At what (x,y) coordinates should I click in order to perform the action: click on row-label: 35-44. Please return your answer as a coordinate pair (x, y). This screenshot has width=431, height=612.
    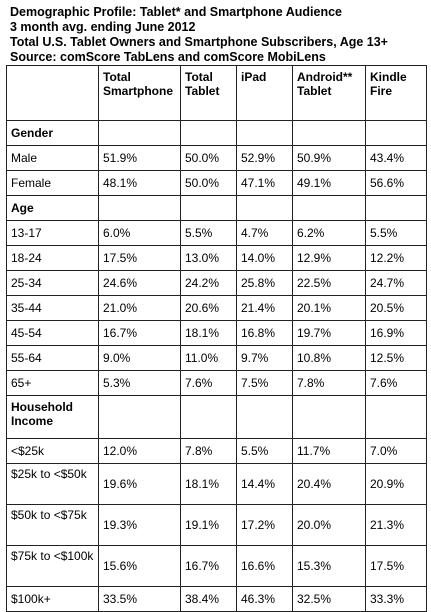
    Looking at the image, I should click on (52, 308).